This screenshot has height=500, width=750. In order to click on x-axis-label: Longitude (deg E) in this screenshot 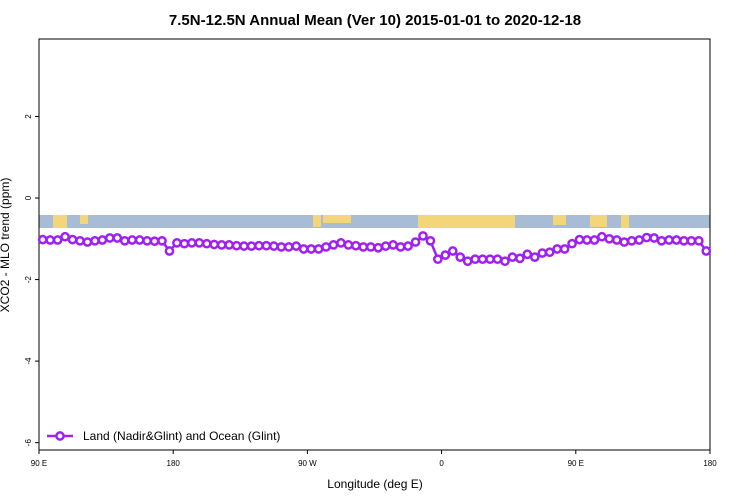, I will do `click(374, 484)`.